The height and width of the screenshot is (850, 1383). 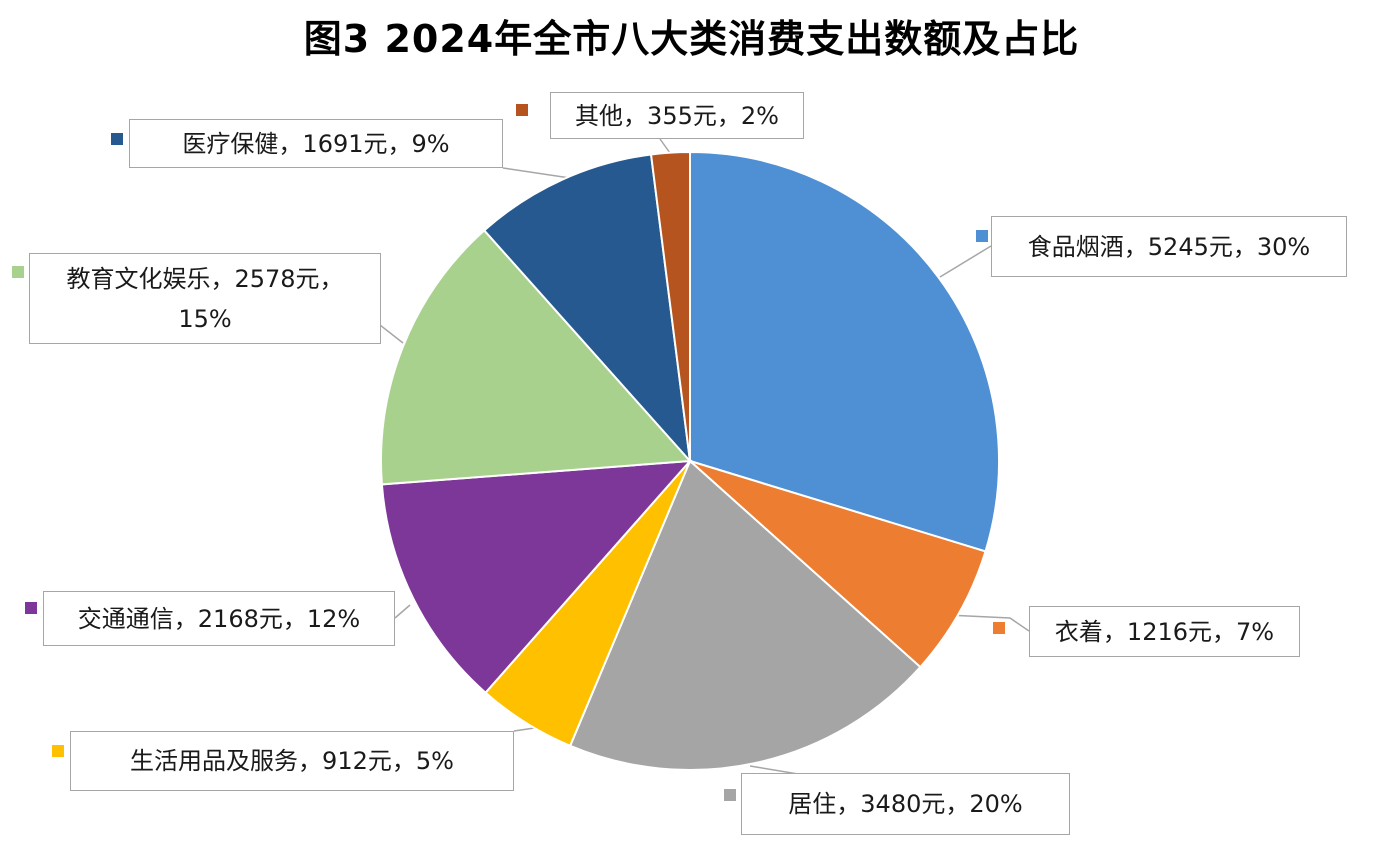 I want to click on swatch-household-goods, so click(x=58, y=751).